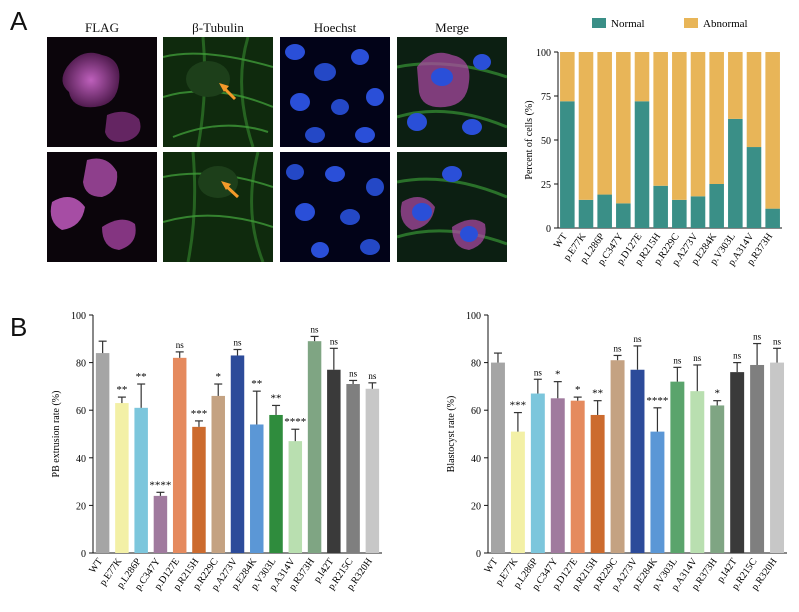  What do you see at coordinates (518, 406) in the screenshot?
I see `significance-label: ***` at bounding box center [518, 406].